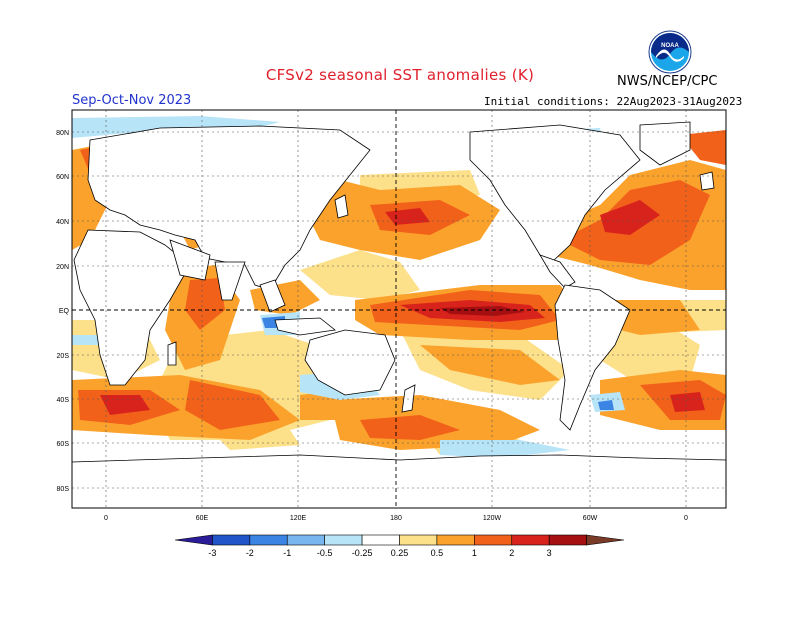  Describe the element at coordinates (62, 222) in the screenshot. I see `lat-label: 40N` at that location.